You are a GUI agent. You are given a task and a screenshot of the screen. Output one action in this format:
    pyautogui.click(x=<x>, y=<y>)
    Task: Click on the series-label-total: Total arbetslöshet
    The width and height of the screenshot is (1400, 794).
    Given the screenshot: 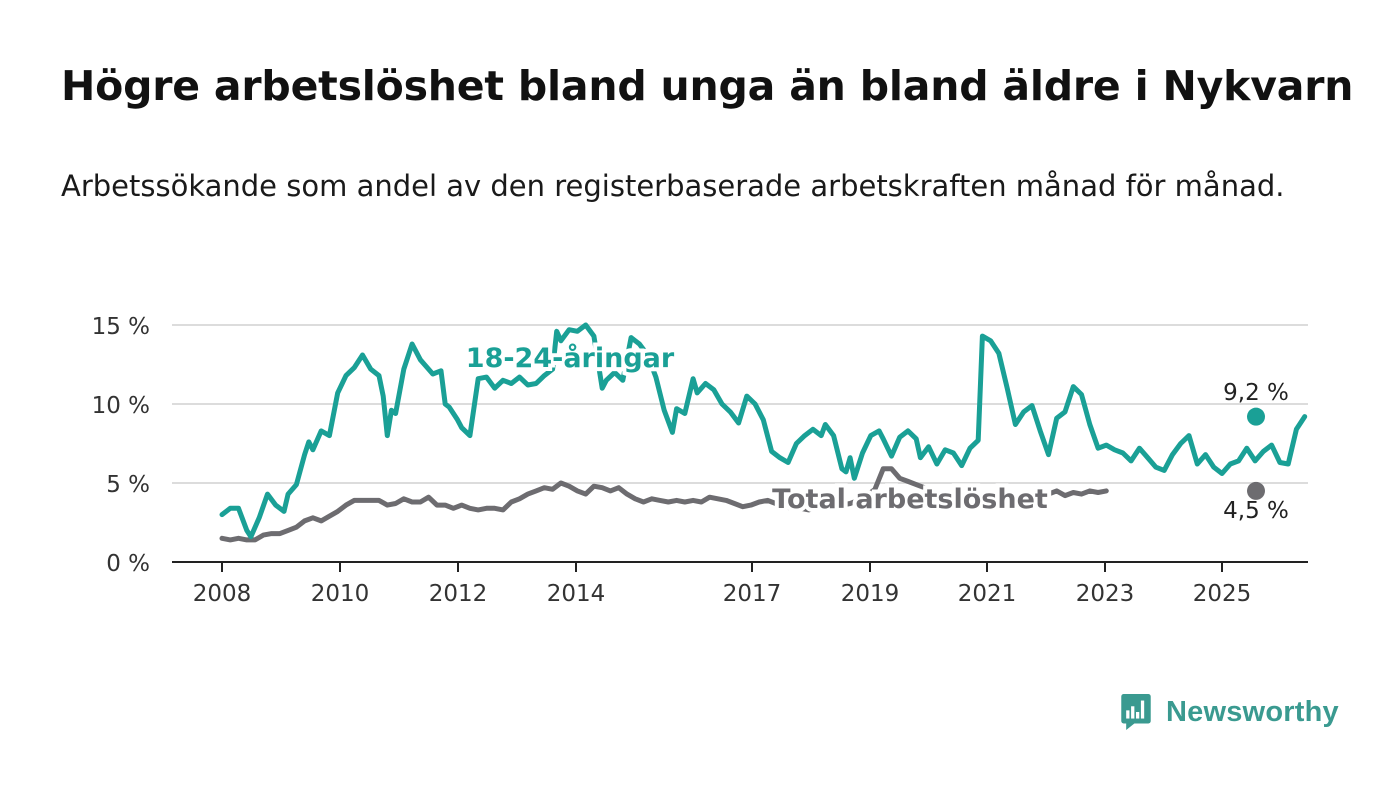 What is the action you would take?
    pyautogui.click(x=910, y=499)
    